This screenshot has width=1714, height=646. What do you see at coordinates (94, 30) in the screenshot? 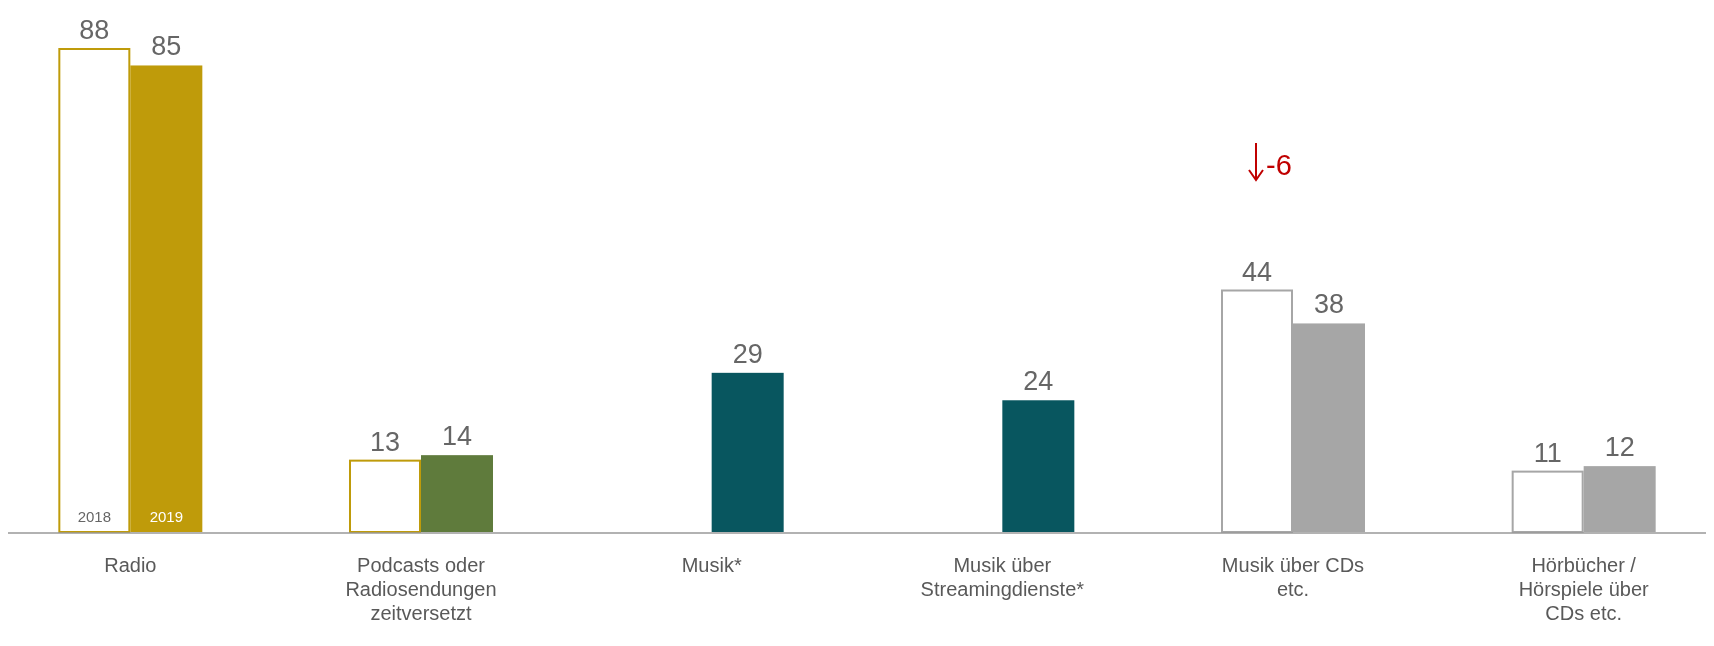
I see `data-label: 88` at bounding box center [94, 30].